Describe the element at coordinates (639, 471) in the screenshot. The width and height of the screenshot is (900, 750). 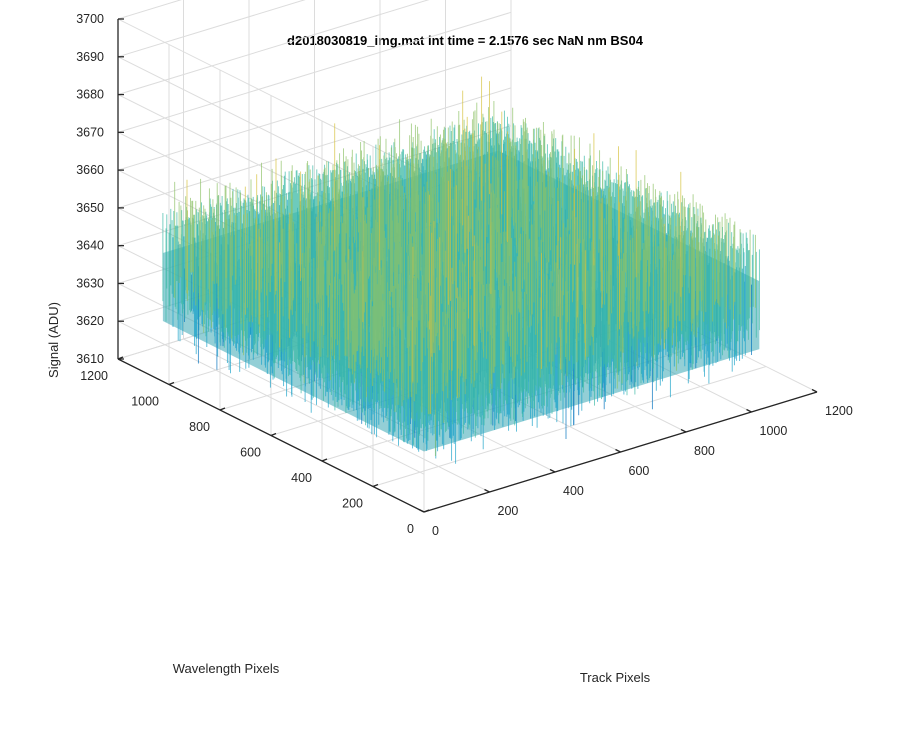
I see `x-tick-label: 600` at that location.